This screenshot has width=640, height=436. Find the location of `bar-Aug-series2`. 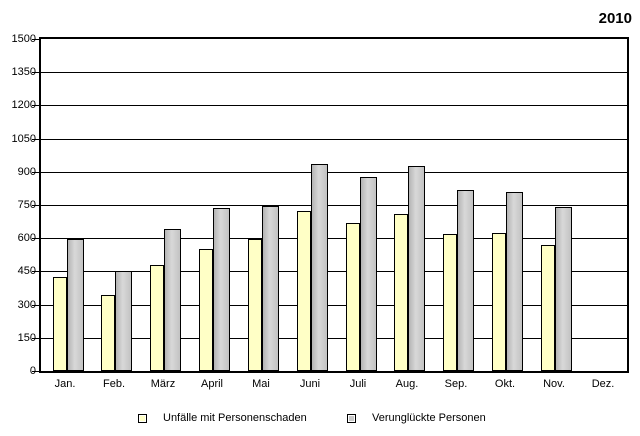

bar-Aug-series2 is located at coordinates (416, 268).